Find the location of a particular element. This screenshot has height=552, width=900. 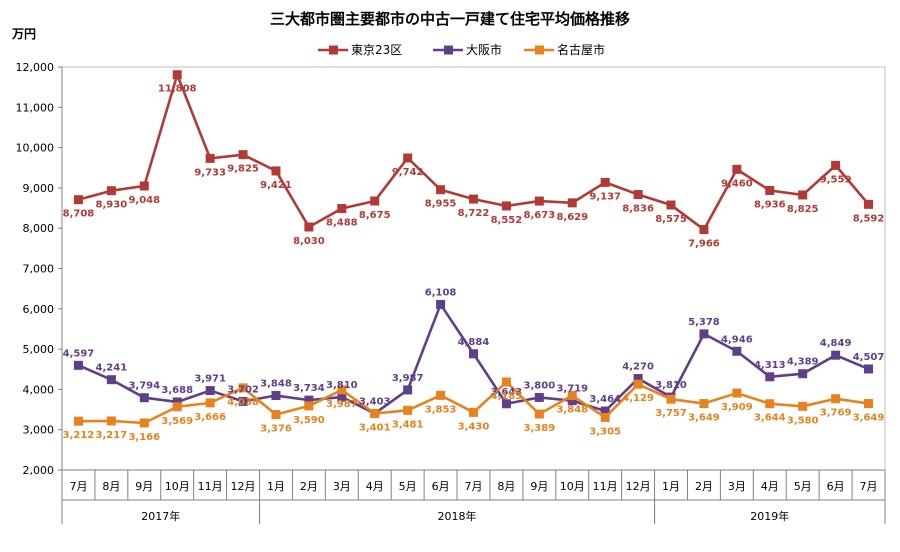

y-tick-label: 7,000 is located at coordinates (39, 269).